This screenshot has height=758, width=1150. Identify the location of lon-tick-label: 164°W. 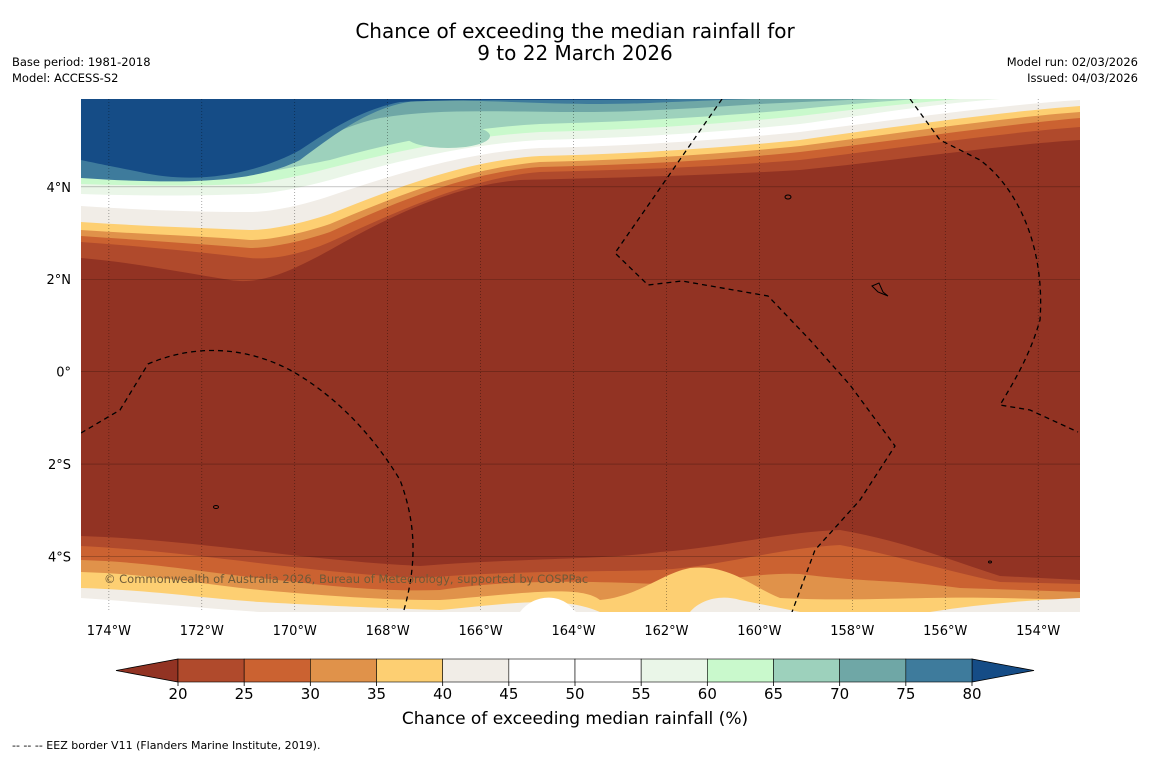
(573, 631).